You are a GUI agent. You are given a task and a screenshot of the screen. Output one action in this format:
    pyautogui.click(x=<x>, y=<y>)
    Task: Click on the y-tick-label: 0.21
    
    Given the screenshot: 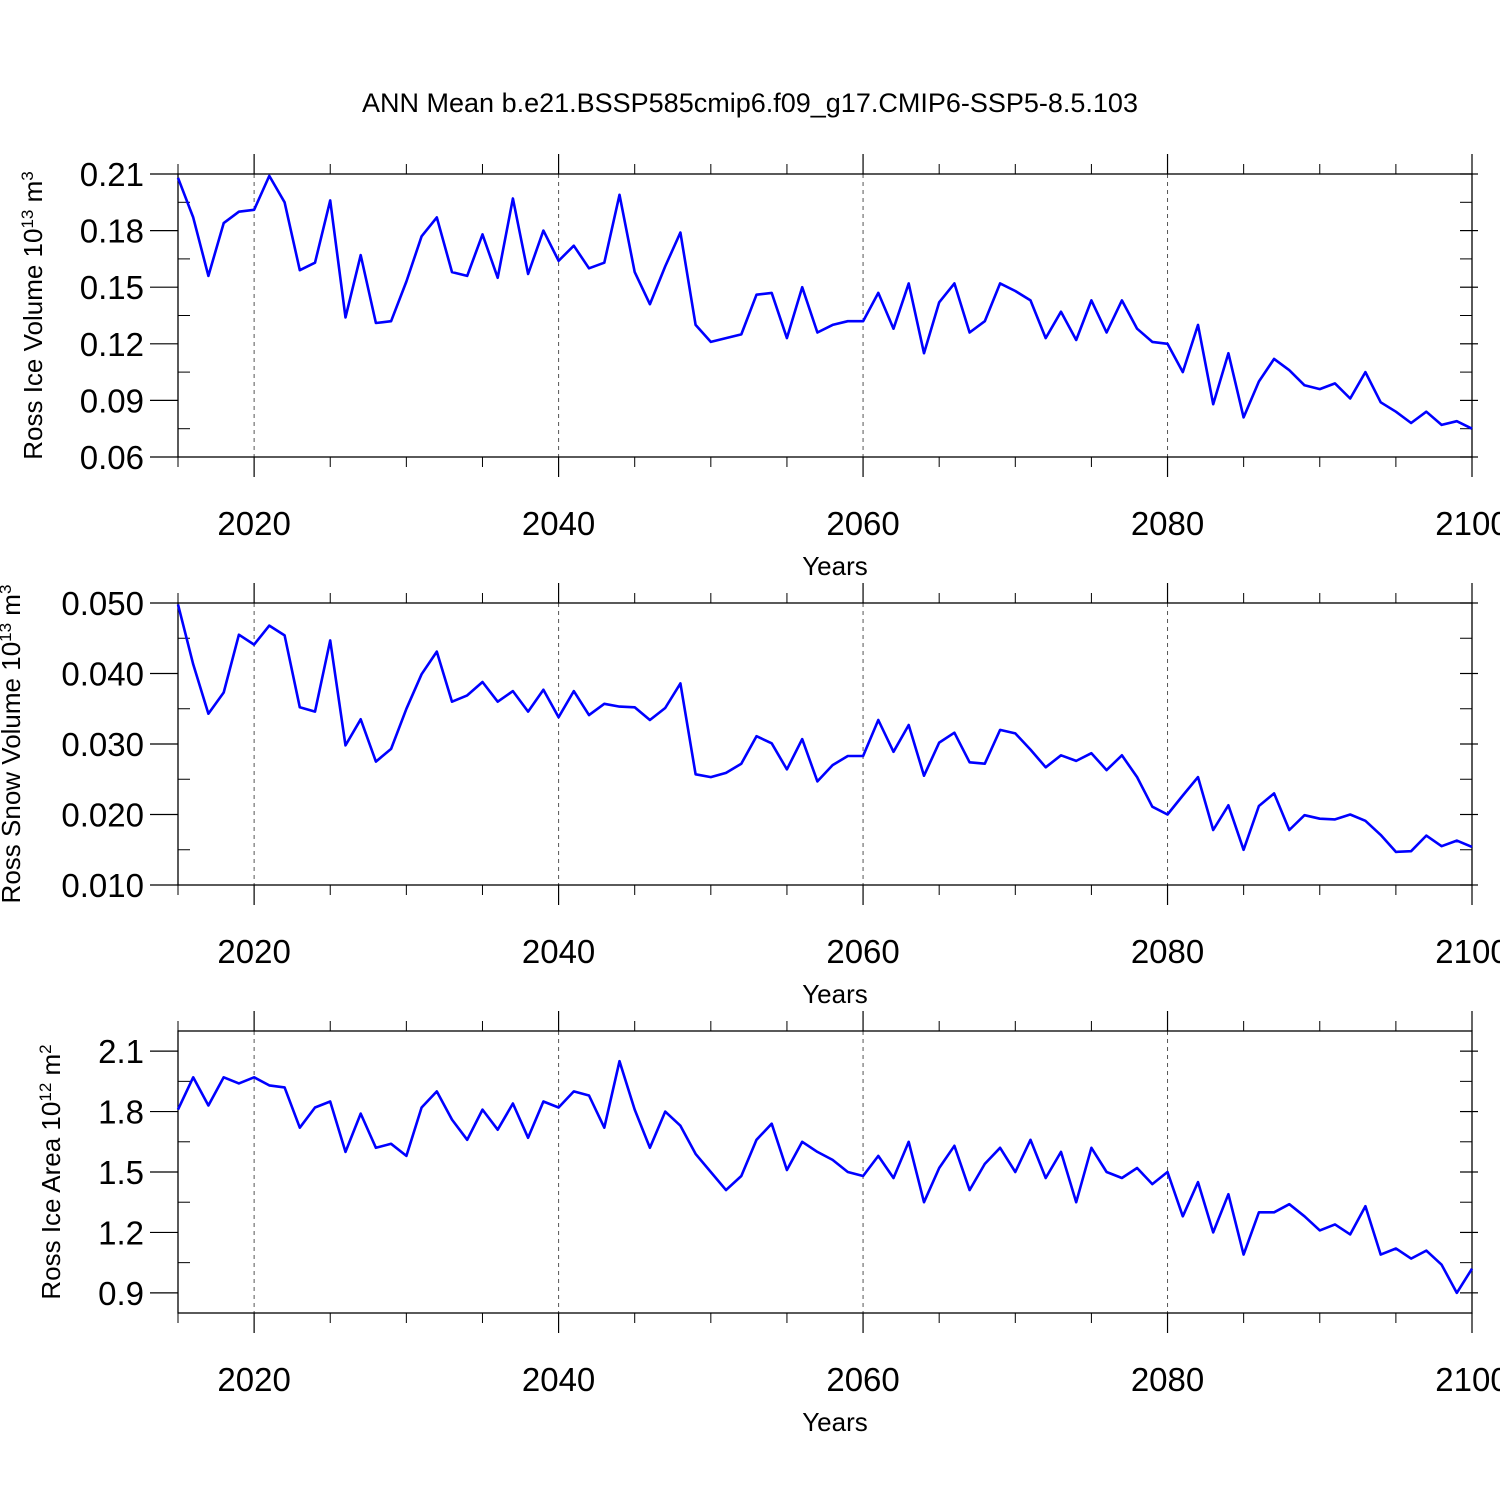 What is the action you would take?
    pyautogui.click(x=112, y=174)
    